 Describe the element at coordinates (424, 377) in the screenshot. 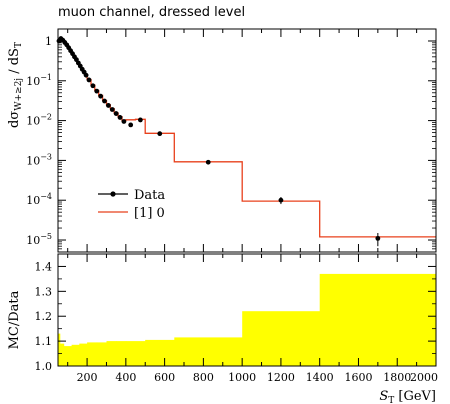

I see `x-tick-label: 2000` at that location.